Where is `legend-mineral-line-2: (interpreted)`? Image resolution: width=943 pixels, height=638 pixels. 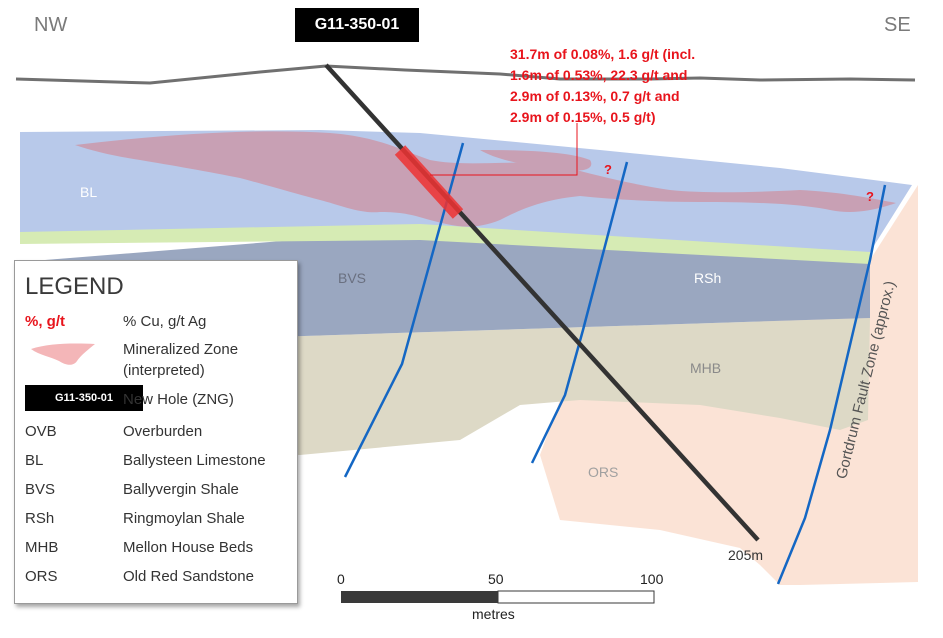
legend-mineral-line-2: (interpreted) is located at coordinates (164, 370).